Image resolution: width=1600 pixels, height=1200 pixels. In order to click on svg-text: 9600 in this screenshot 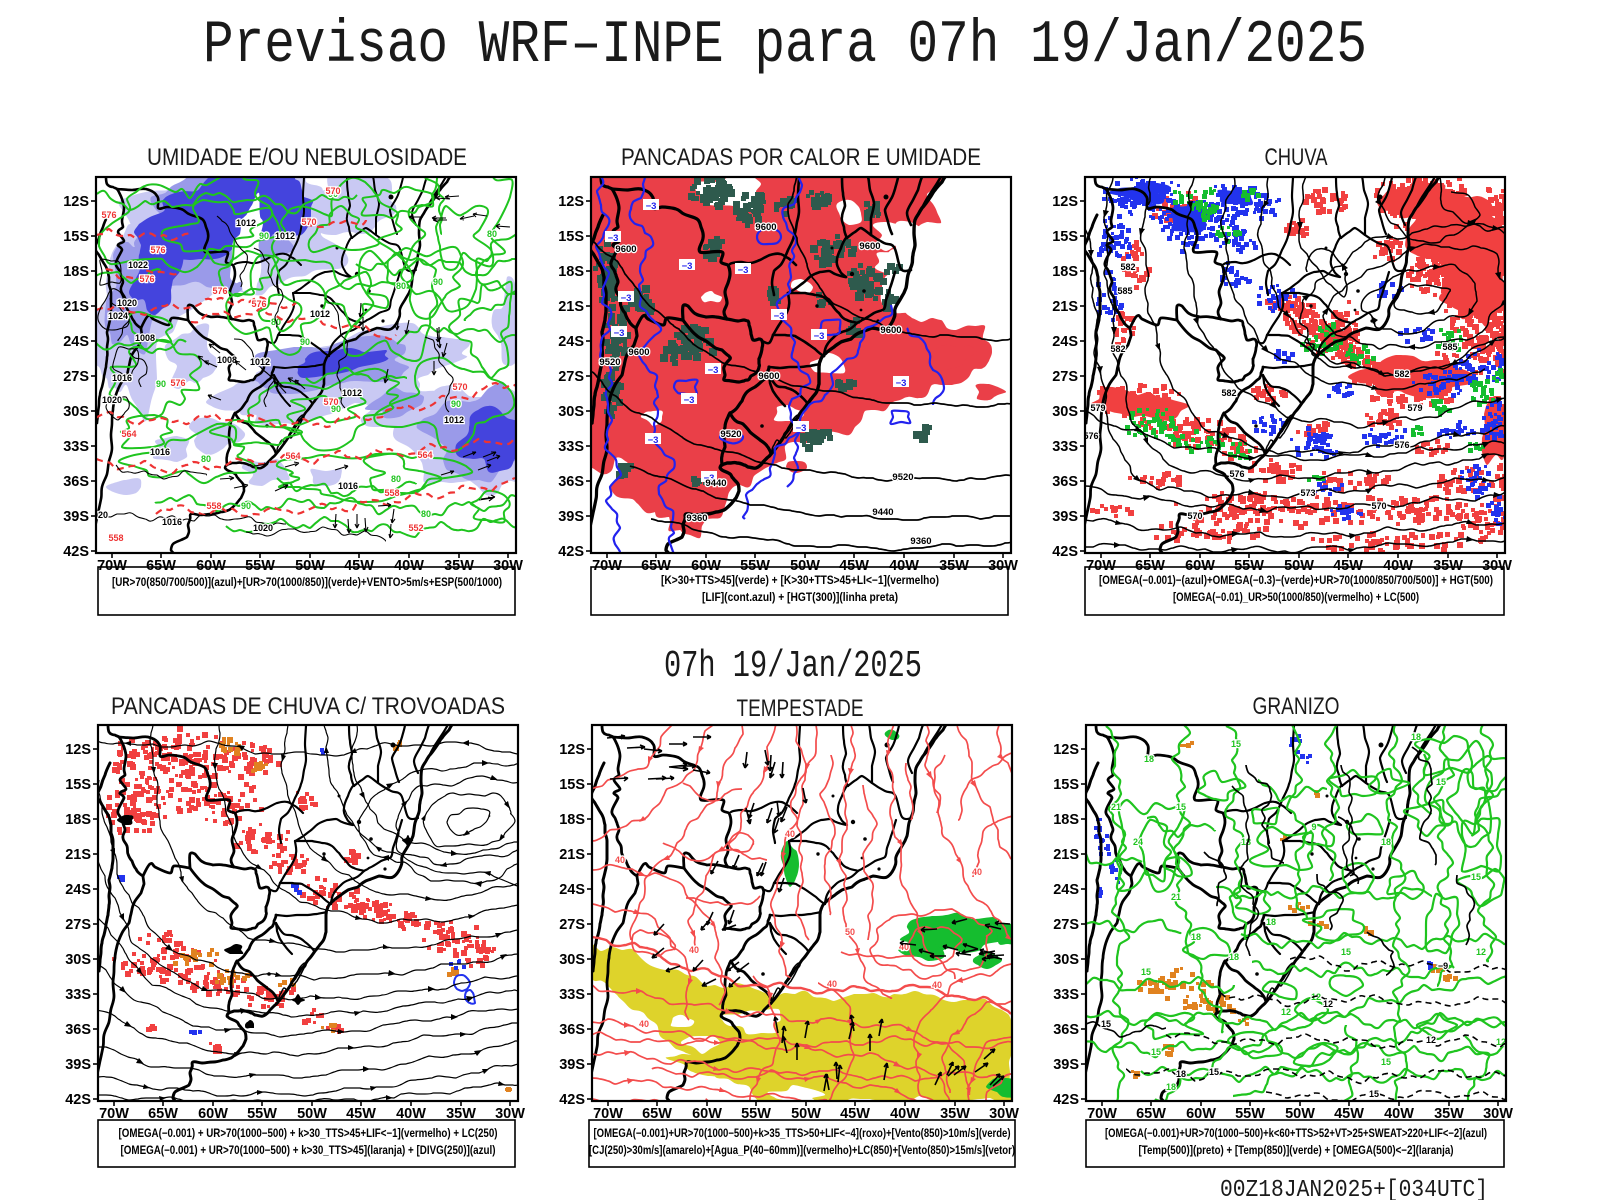, I will do `click(638, 352)`.